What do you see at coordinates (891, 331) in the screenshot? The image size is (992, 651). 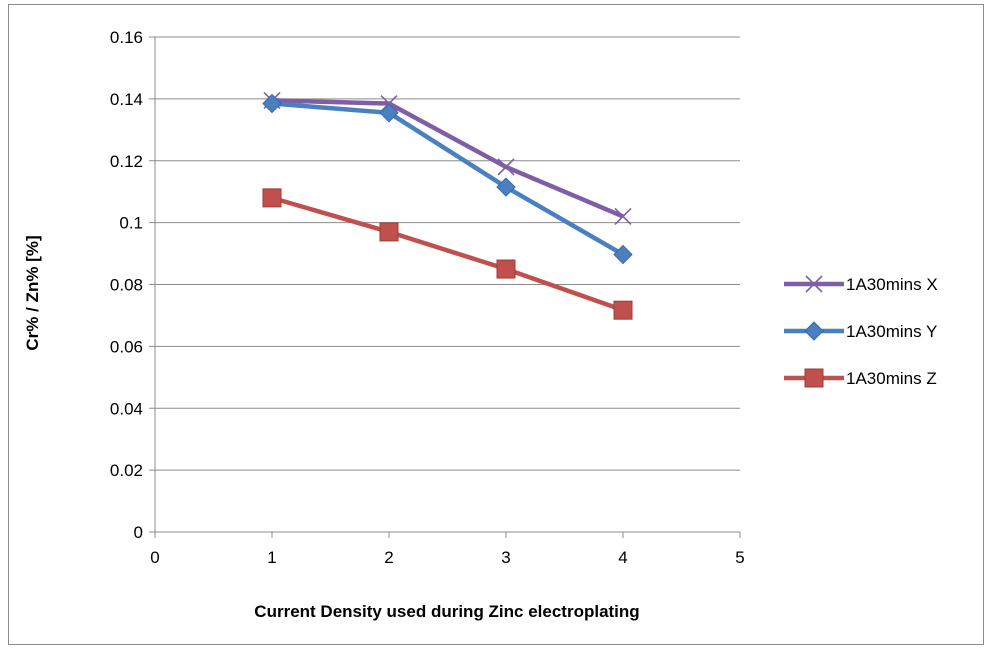 I see `legend-label: 1A30mins Y` at bounding box center [891, 331].